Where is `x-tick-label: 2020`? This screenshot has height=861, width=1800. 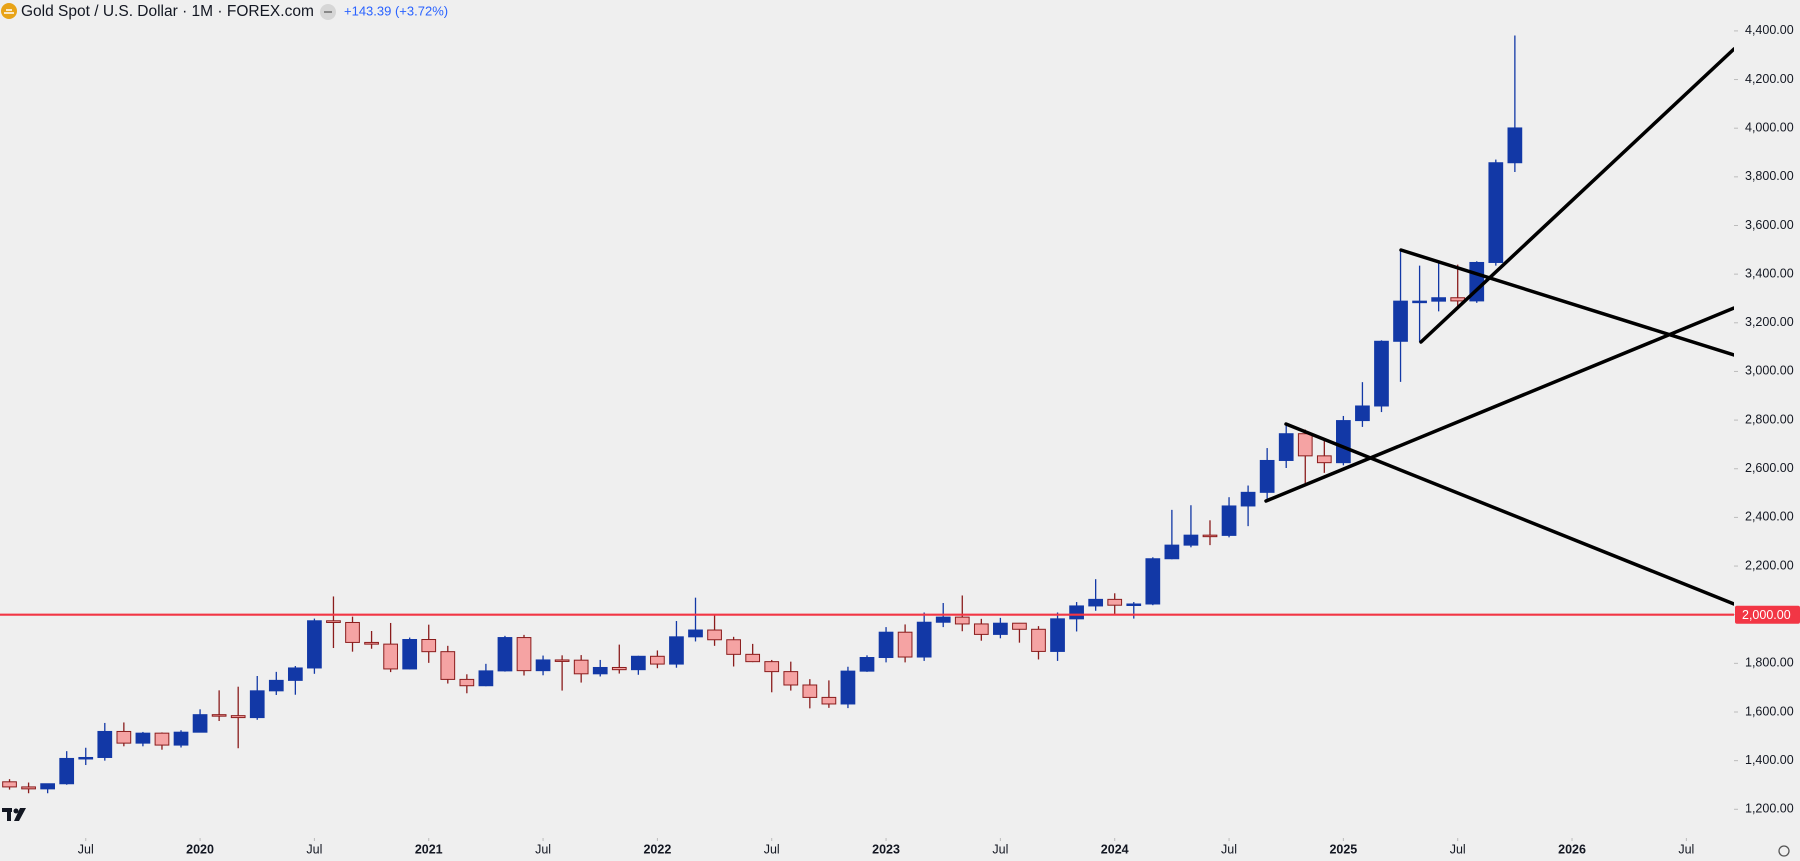
x-tick-label: 2020 is located at coordinates (200, 849).